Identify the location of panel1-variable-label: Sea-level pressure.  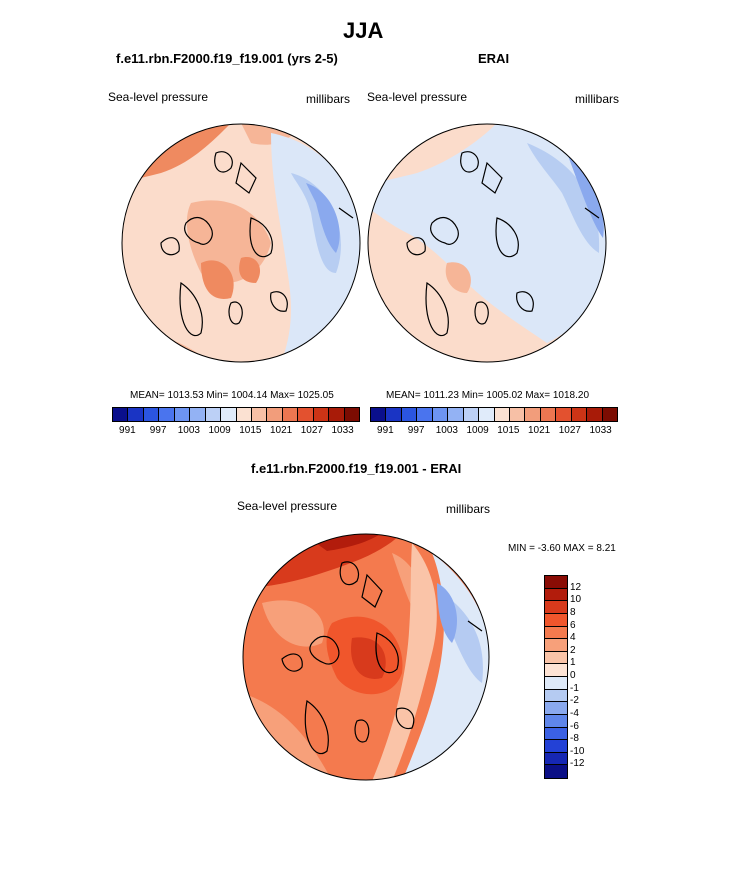
(158, 97).